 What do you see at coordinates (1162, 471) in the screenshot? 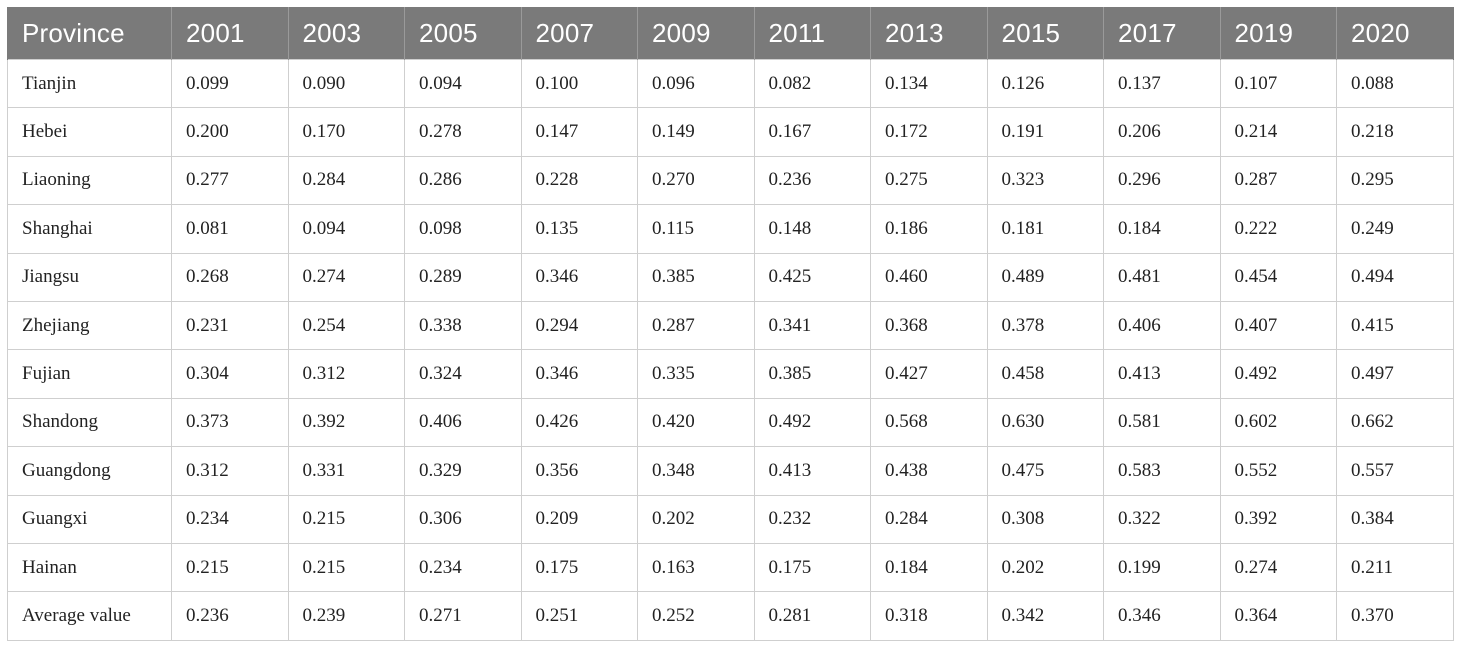
I see `value-cell: 0.583` at bounding box center [1162, 471].